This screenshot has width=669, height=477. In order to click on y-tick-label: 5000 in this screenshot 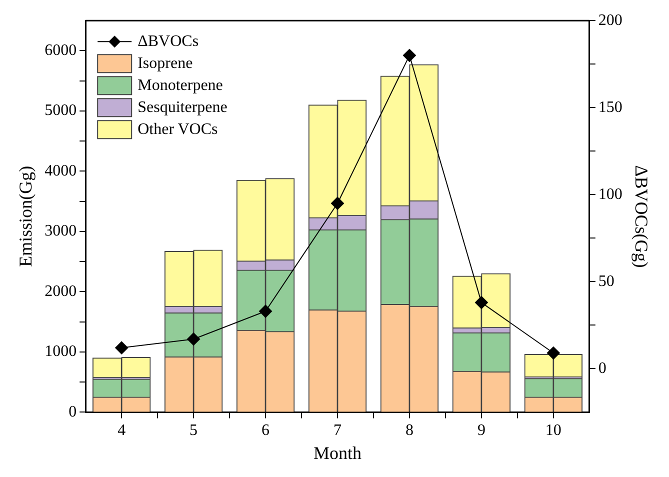, I will do `click(60, 111)`.